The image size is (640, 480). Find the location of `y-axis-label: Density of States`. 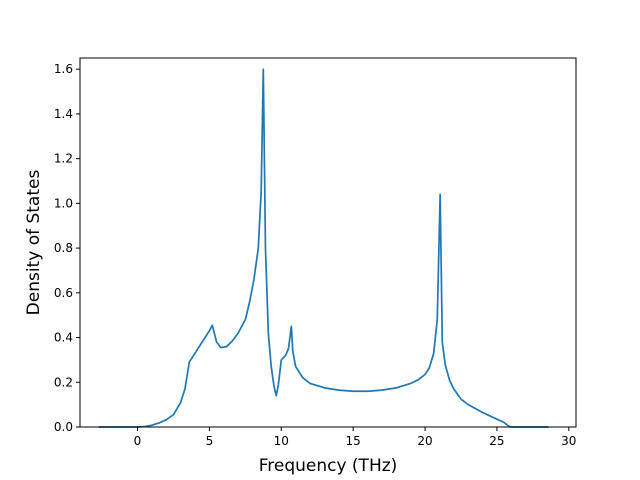

y-axis-label: Density of States is located at coordinates (34, 243).